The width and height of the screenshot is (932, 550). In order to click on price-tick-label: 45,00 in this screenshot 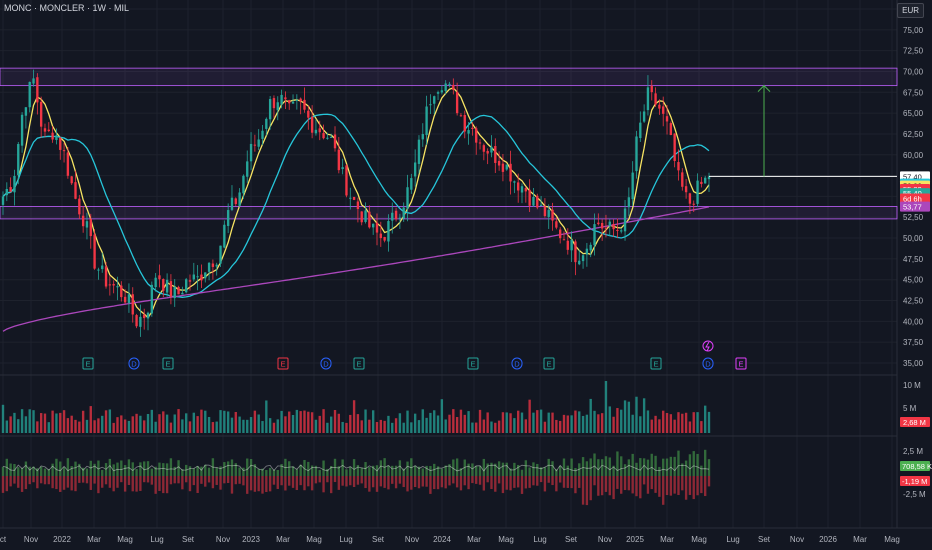, I will do `click(913, 280)`.